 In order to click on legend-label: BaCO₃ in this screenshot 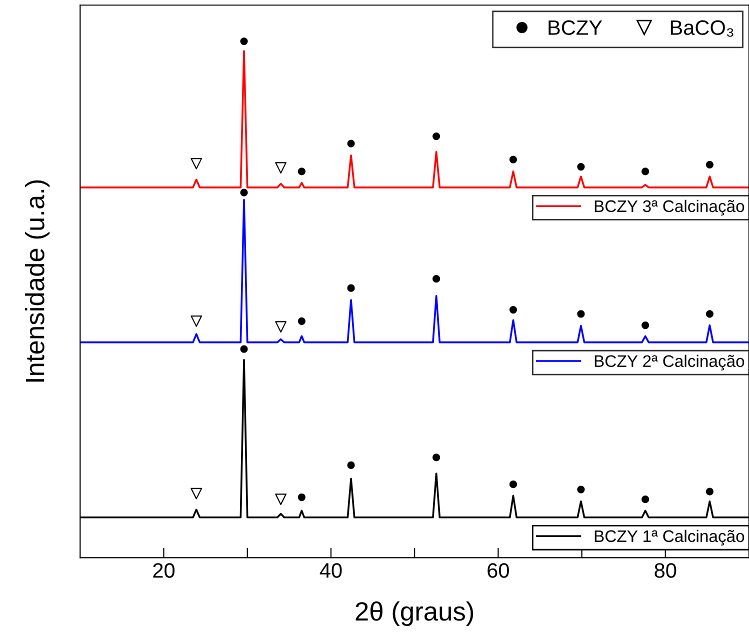, I will do `click(702, 28)`.